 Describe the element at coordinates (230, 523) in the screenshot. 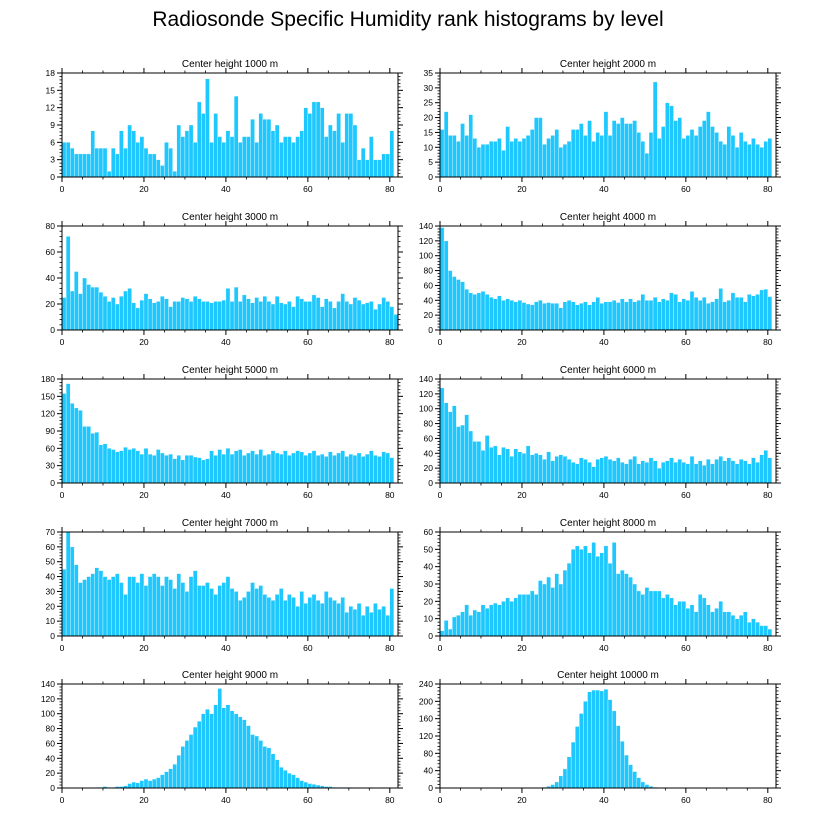

I see `panel-title: Center height 7000 m` at that location.